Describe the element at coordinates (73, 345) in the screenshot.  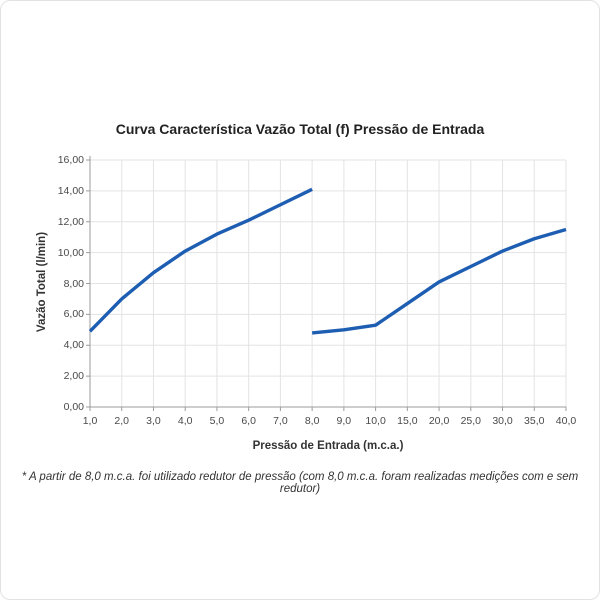
I see `y-tick-label: 4,00` at that location.